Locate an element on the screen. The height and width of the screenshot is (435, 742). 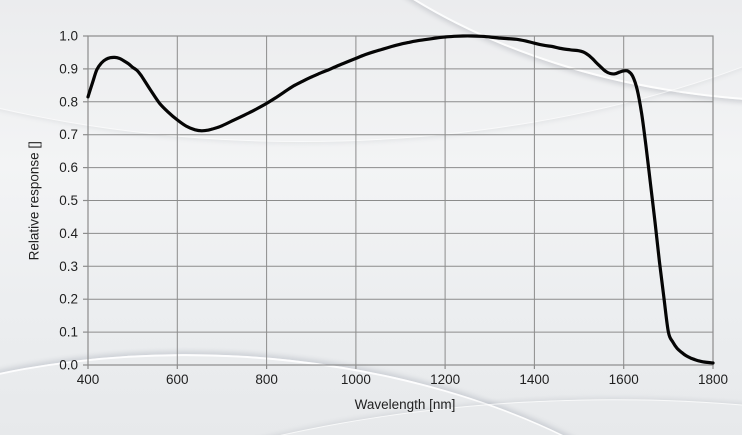
svg-text: 0.9 is located at coordinates (68, 68).